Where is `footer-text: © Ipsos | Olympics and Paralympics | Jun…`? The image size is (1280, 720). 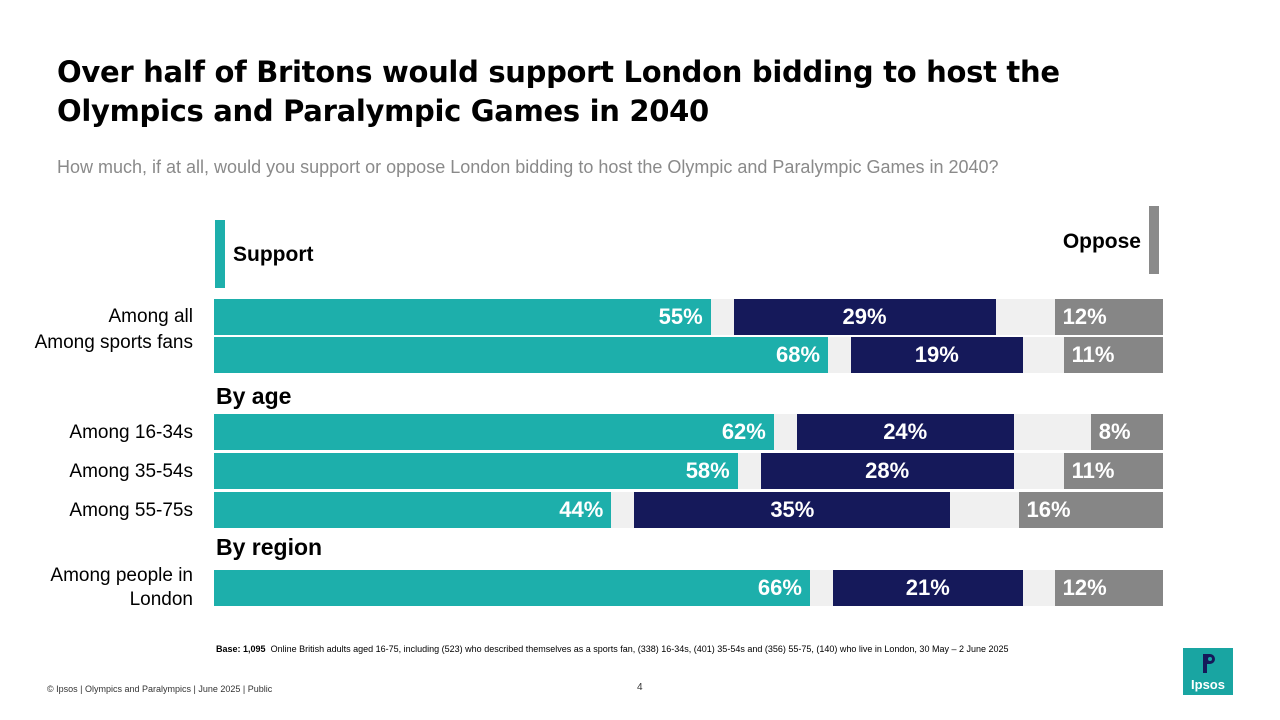 footer-text: © Ipsos | Olympics and Paralympics | Jun… is located at coordinates (160, 689).